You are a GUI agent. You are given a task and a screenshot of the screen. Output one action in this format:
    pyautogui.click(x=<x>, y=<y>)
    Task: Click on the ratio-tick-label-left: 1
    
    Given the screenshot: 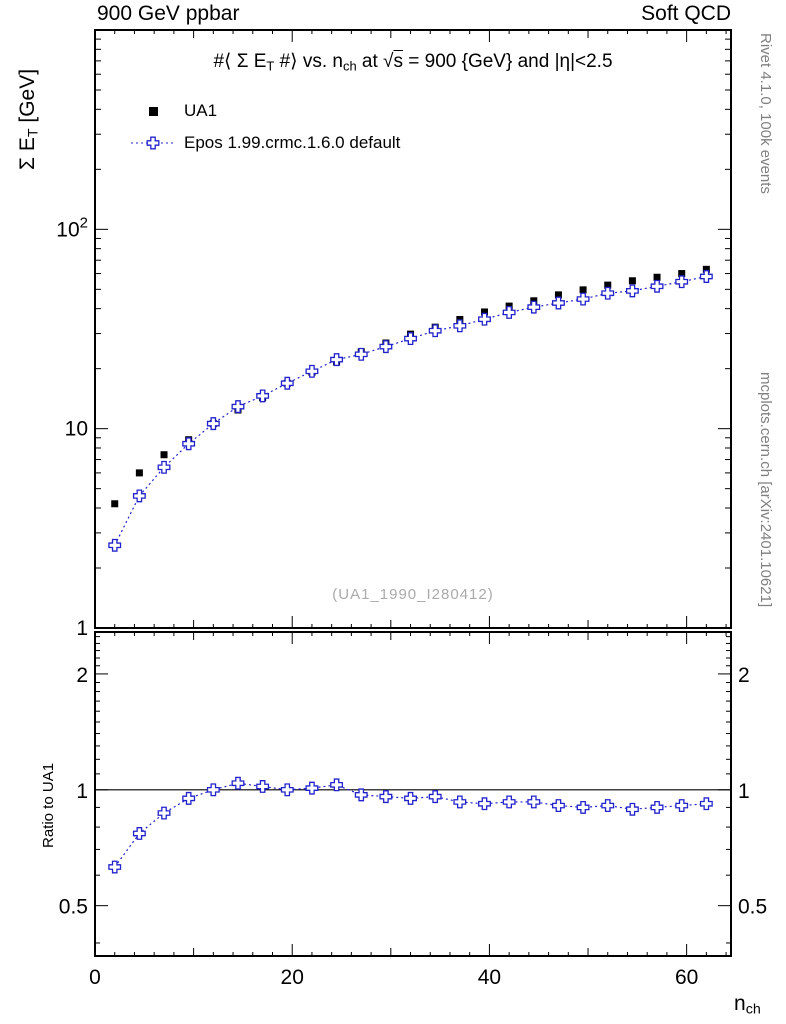 What is the action you would take?
    pyautogui.click(x=82, y=791)
    